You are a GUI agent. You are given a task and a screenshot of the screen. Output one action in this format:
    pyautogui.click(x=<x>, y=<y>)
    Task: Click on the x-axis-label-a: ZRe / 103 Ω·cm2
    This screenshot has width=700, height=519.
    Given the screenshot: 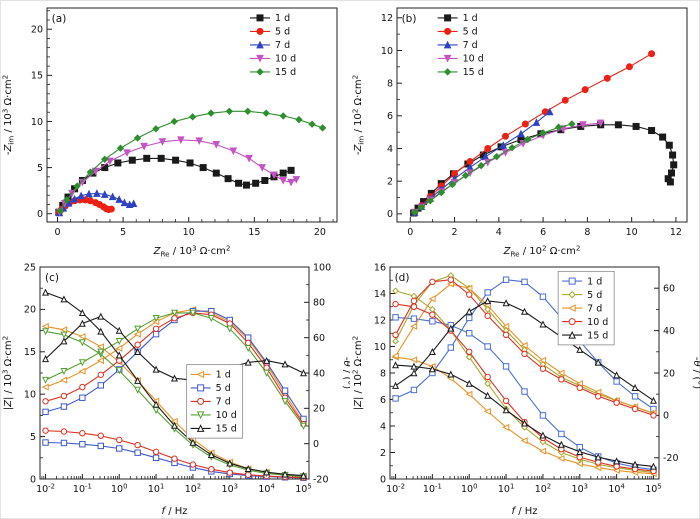 What is the action you would take?
    pyautogui.click(x=192, y=251)
    